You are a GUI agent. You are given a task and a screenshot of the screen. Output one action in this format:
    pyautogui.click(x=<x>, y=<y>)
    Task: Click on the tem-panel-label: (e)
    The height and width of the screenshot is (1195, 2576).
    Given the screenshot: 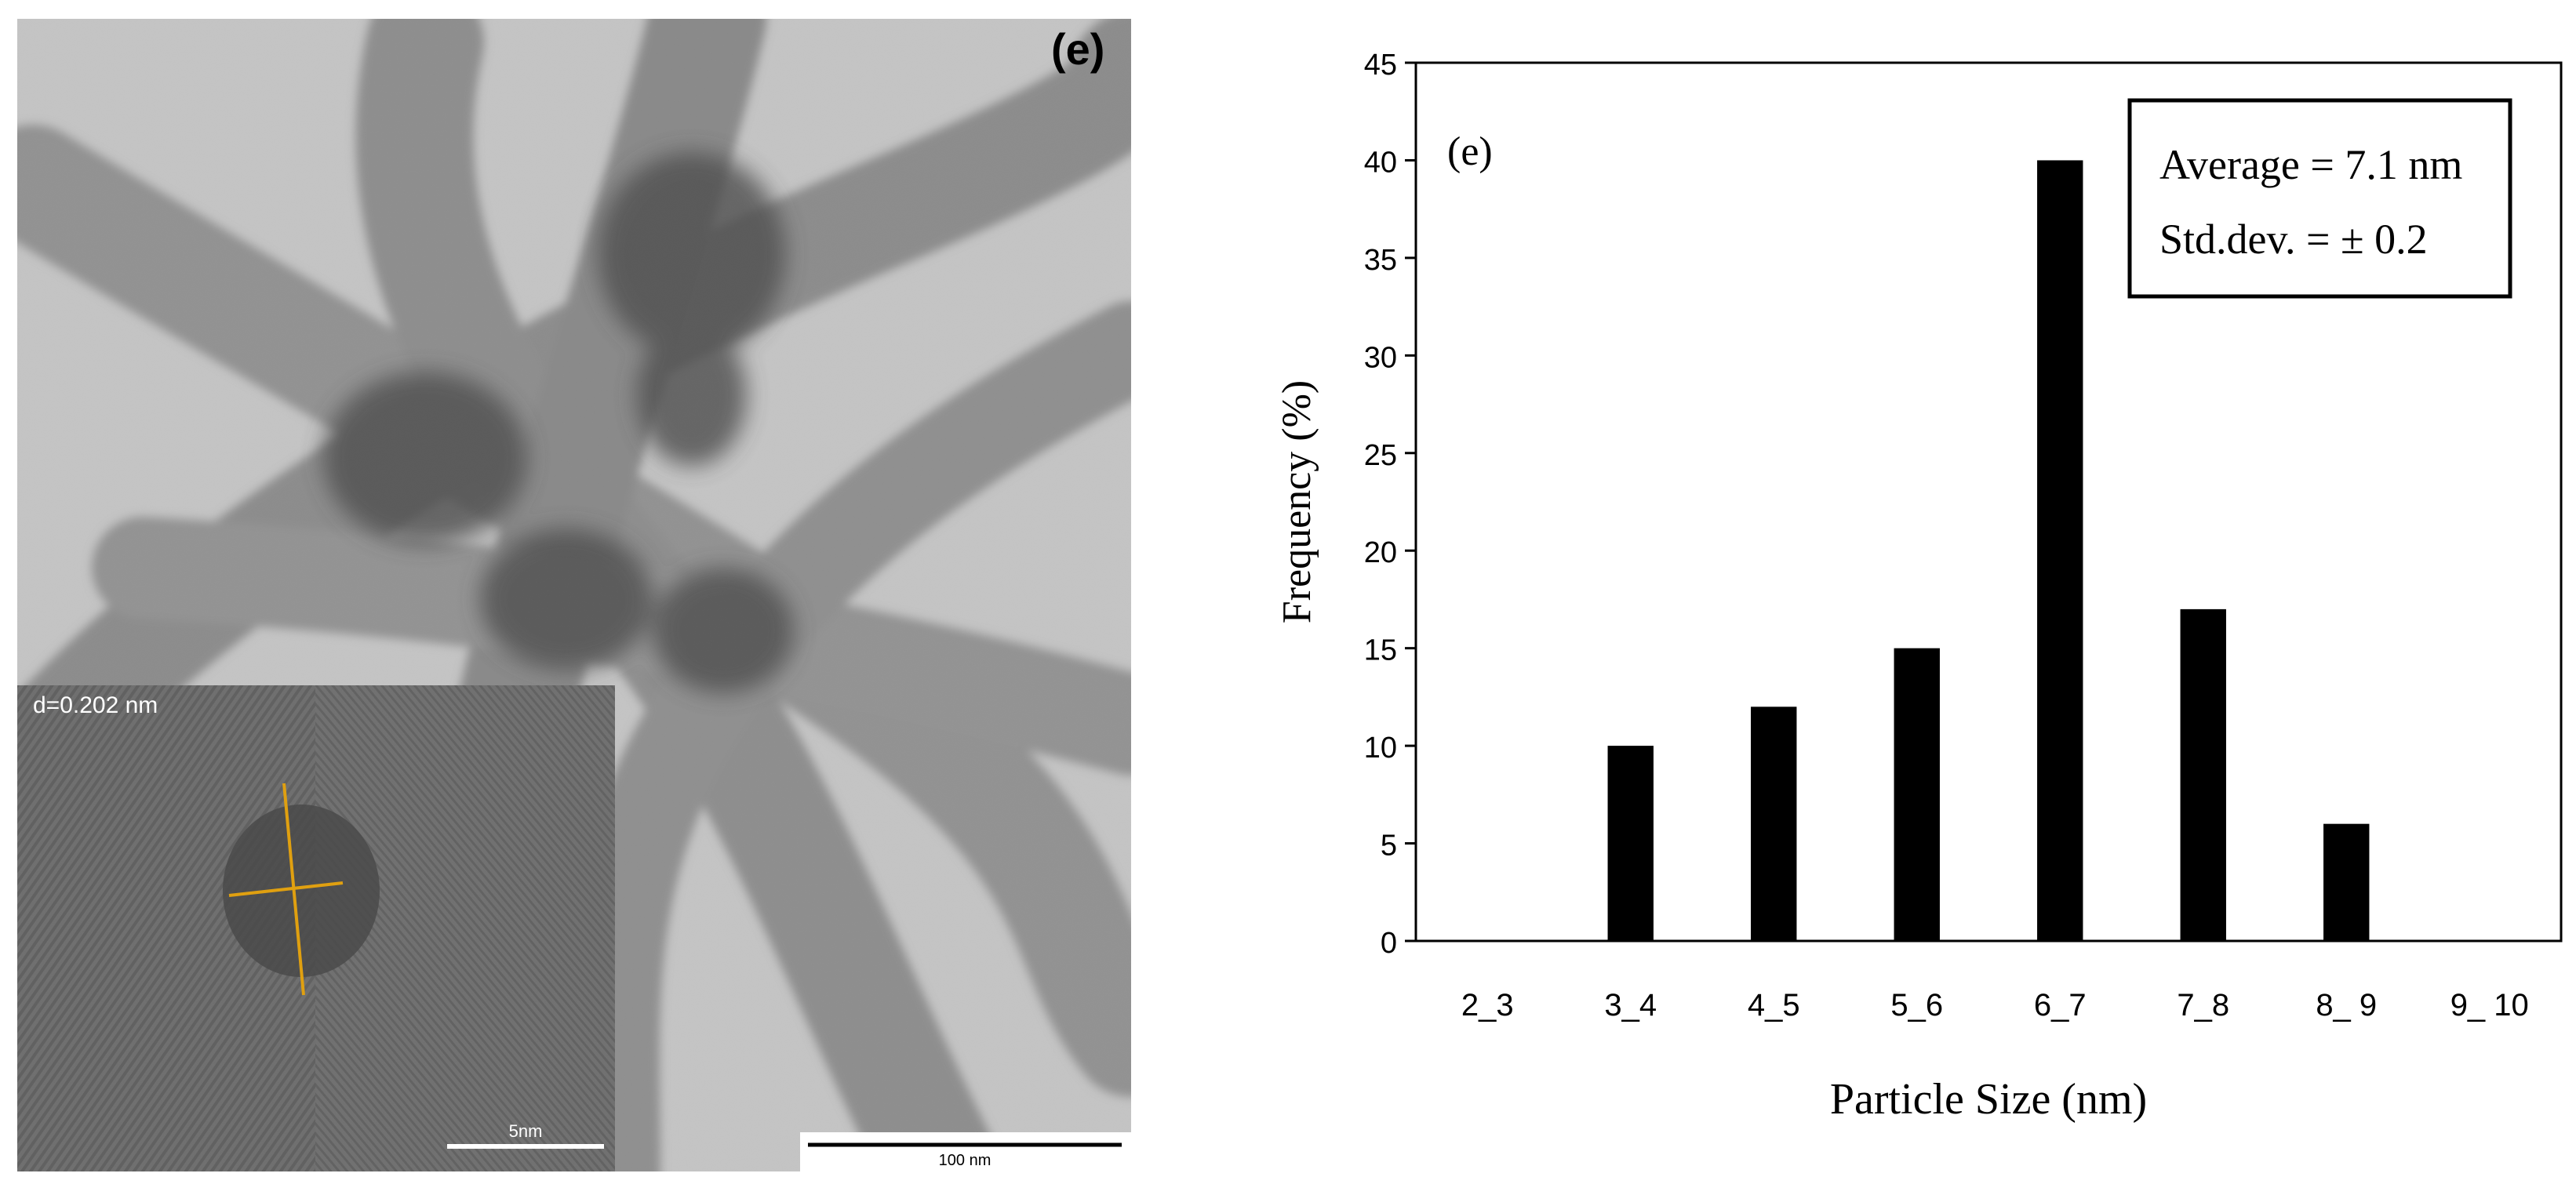 What is the action you would take?
    pyautogui.click(x=1077, y=49)
    